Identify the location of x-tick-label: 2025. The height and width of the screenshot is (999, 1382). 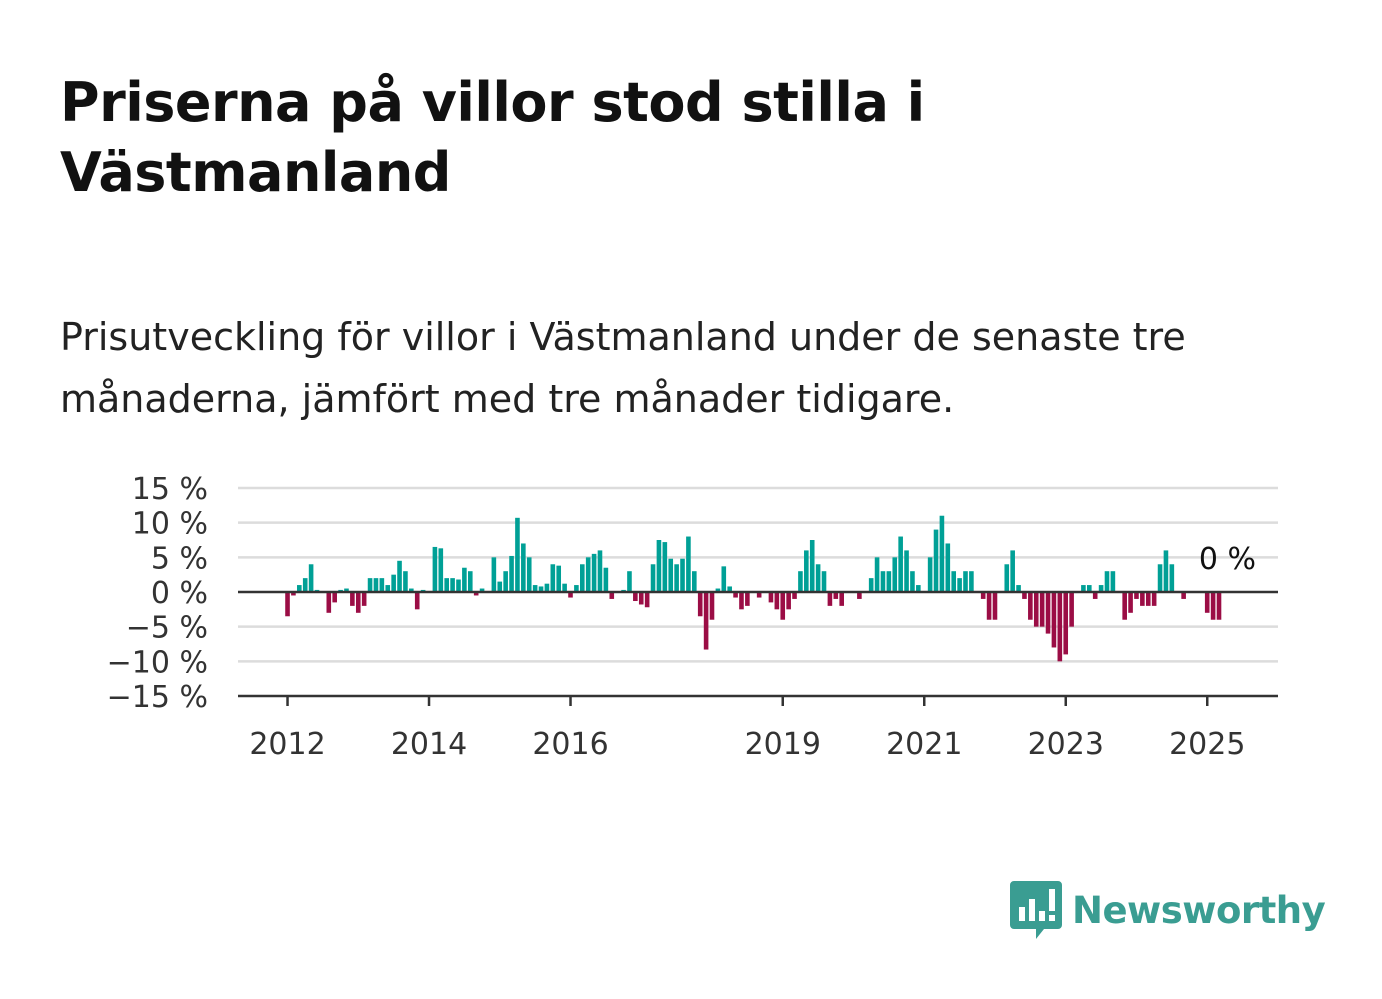
(1207, 744).